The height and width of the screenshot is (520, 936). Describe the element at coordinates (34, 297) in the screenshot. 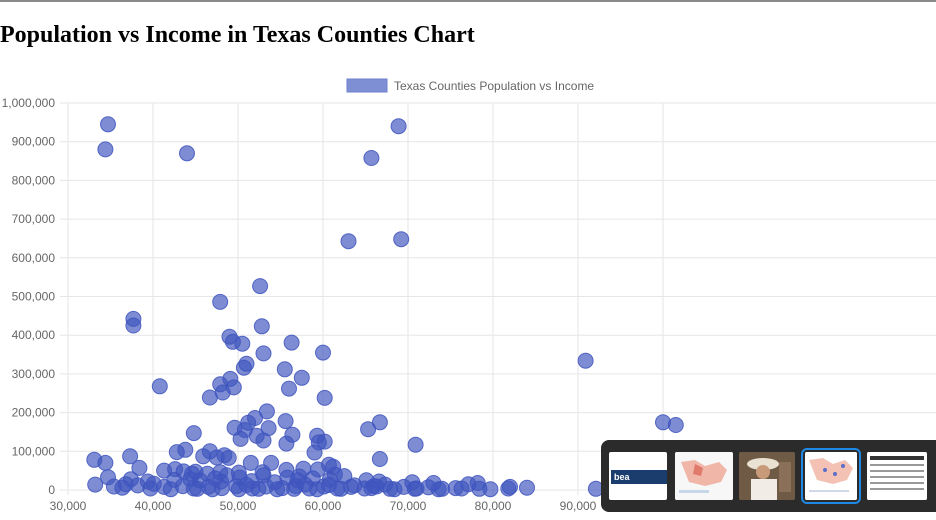

I see `y-tick-label: 500,000` at that location.